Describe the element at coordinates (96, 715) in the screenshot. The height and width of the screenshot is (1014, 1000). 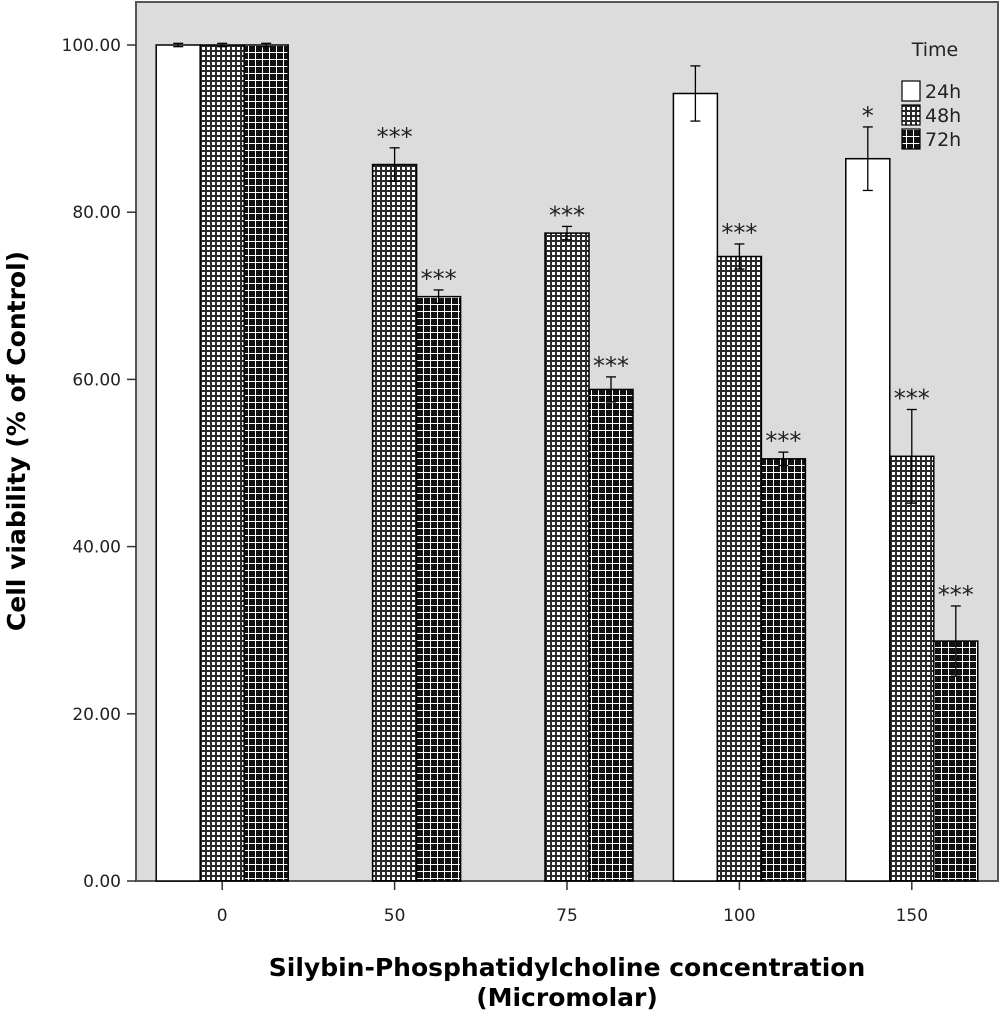
I see `y-tick-label: 20.00` at that location.